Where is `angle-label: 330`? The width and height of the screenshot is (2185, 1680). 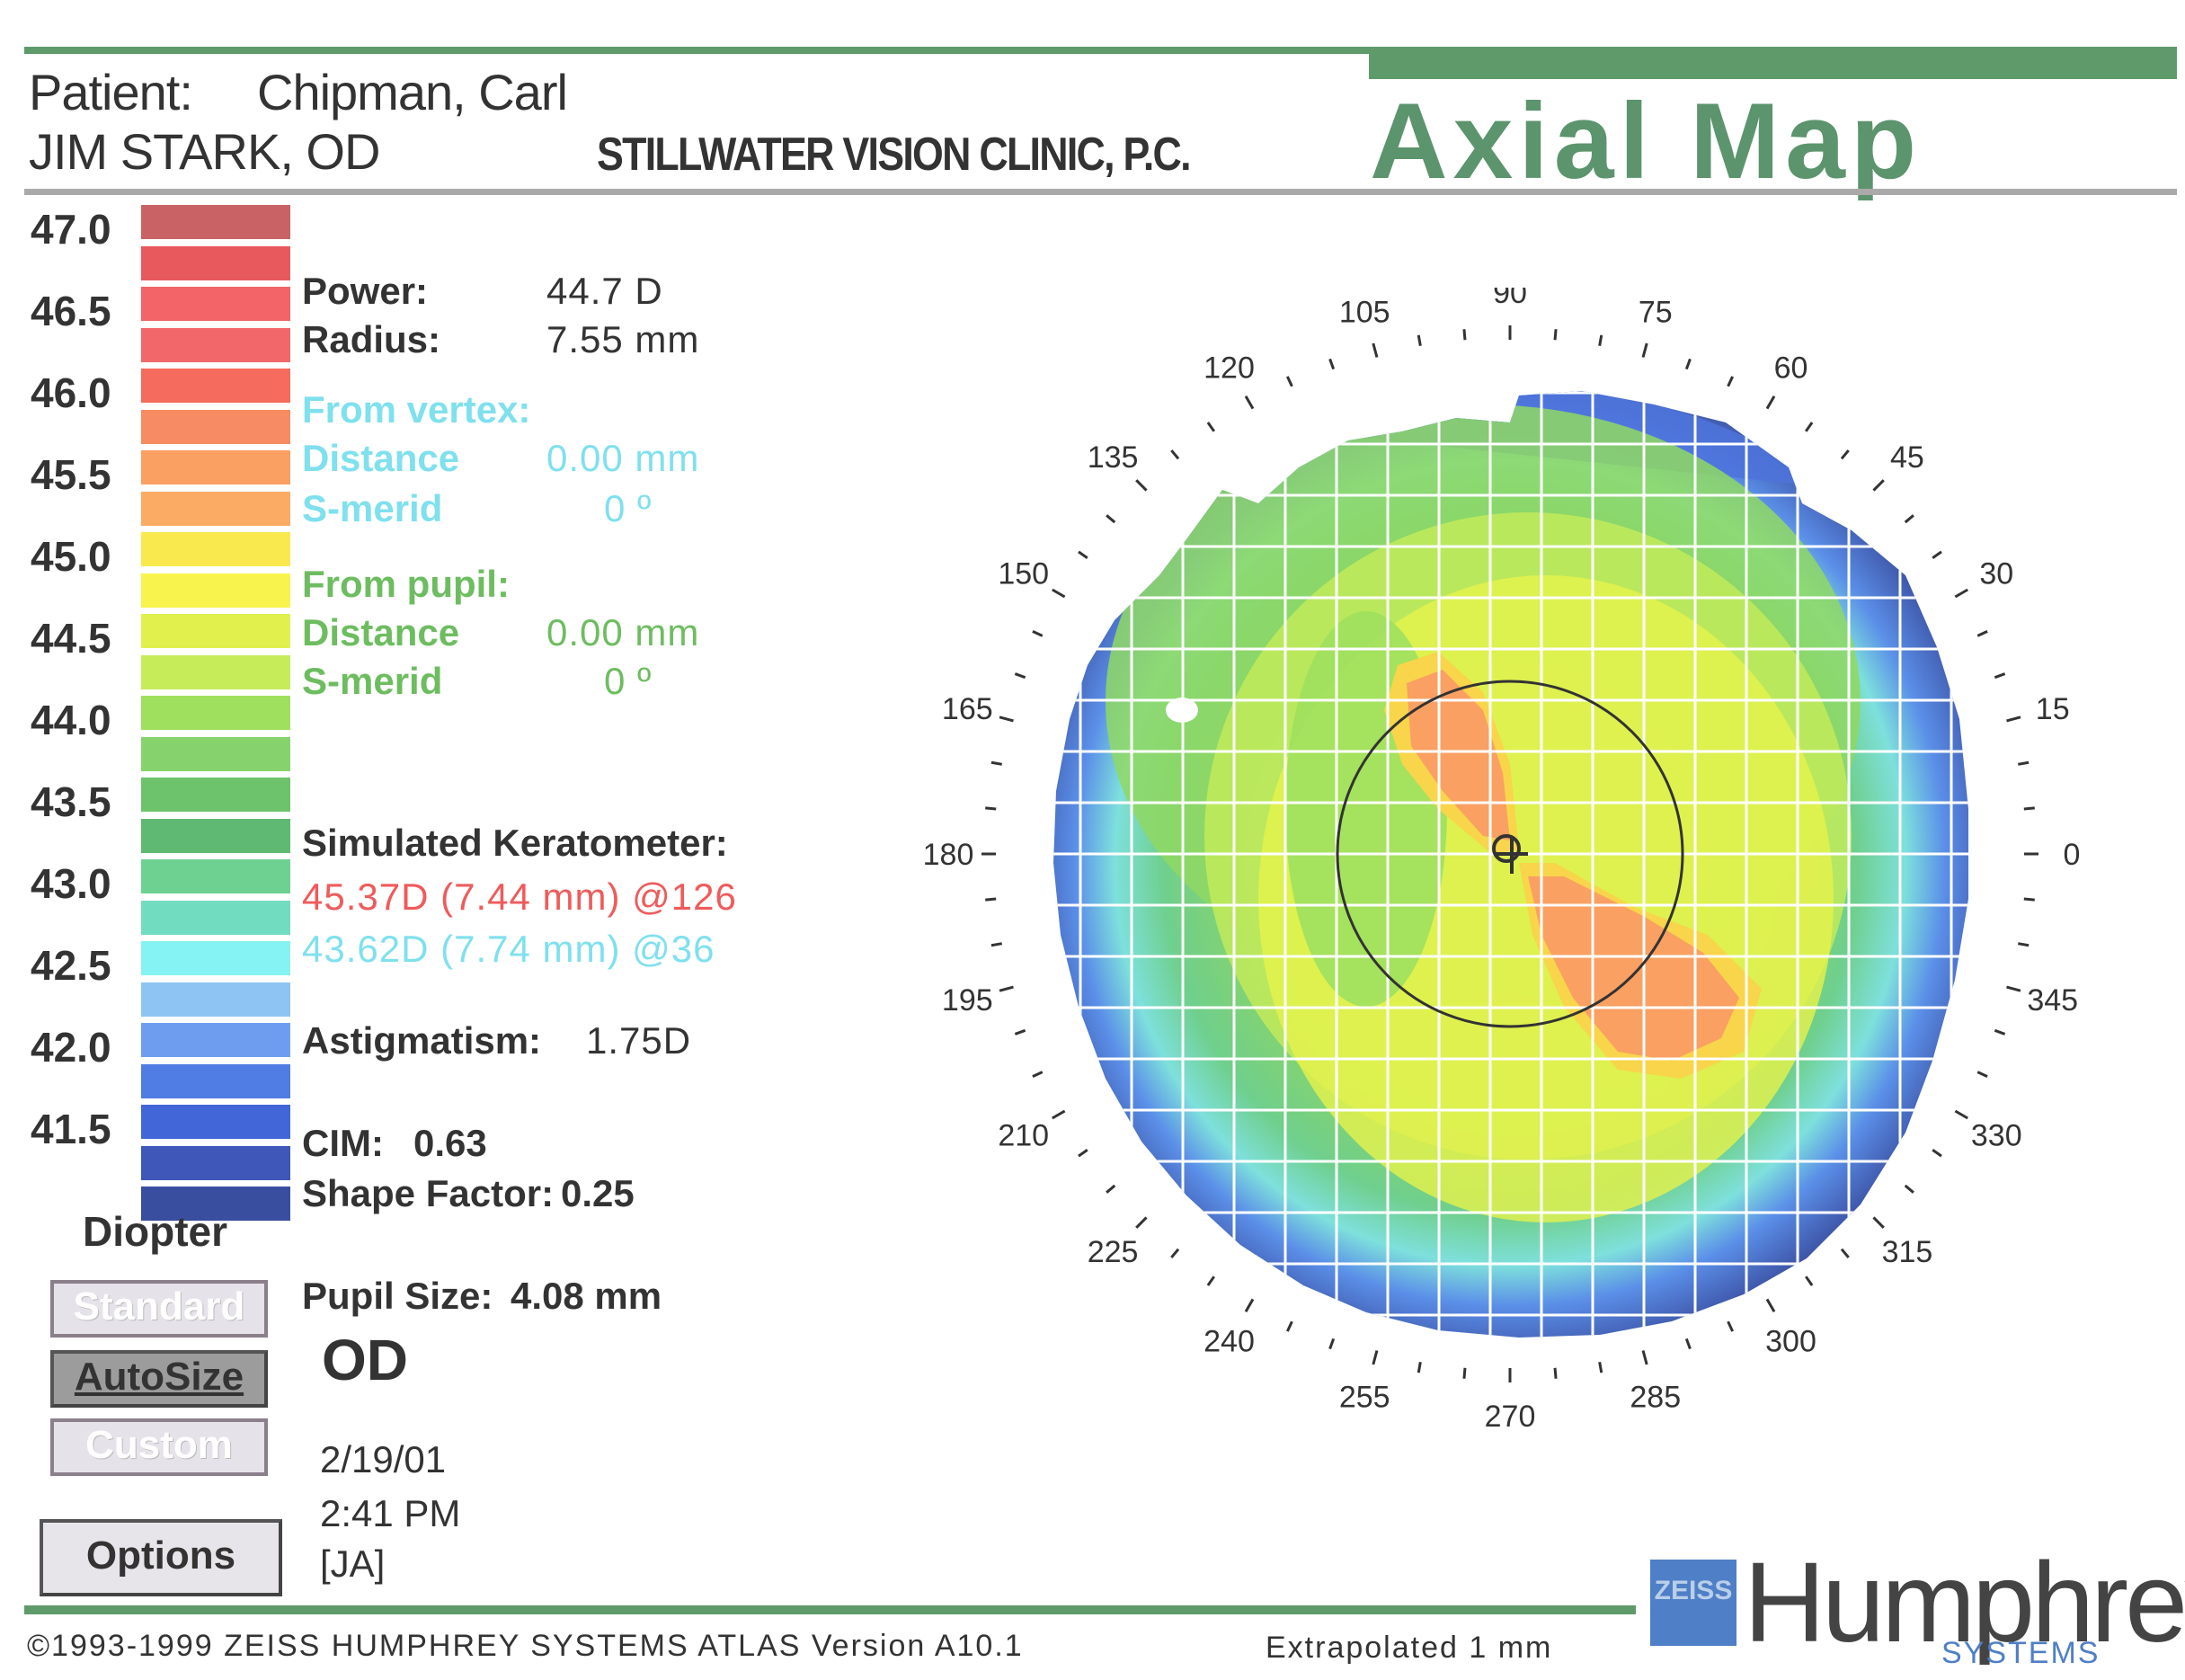
angle-label: 330 is located at coordinates (1996, 1136).